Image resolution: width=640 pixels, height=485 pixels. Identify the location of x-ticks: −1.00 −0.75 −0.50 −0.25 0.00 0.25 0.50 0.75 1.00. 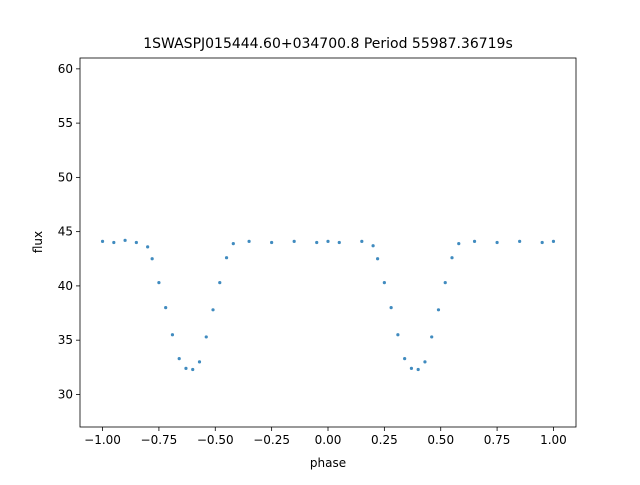
(325, 437).